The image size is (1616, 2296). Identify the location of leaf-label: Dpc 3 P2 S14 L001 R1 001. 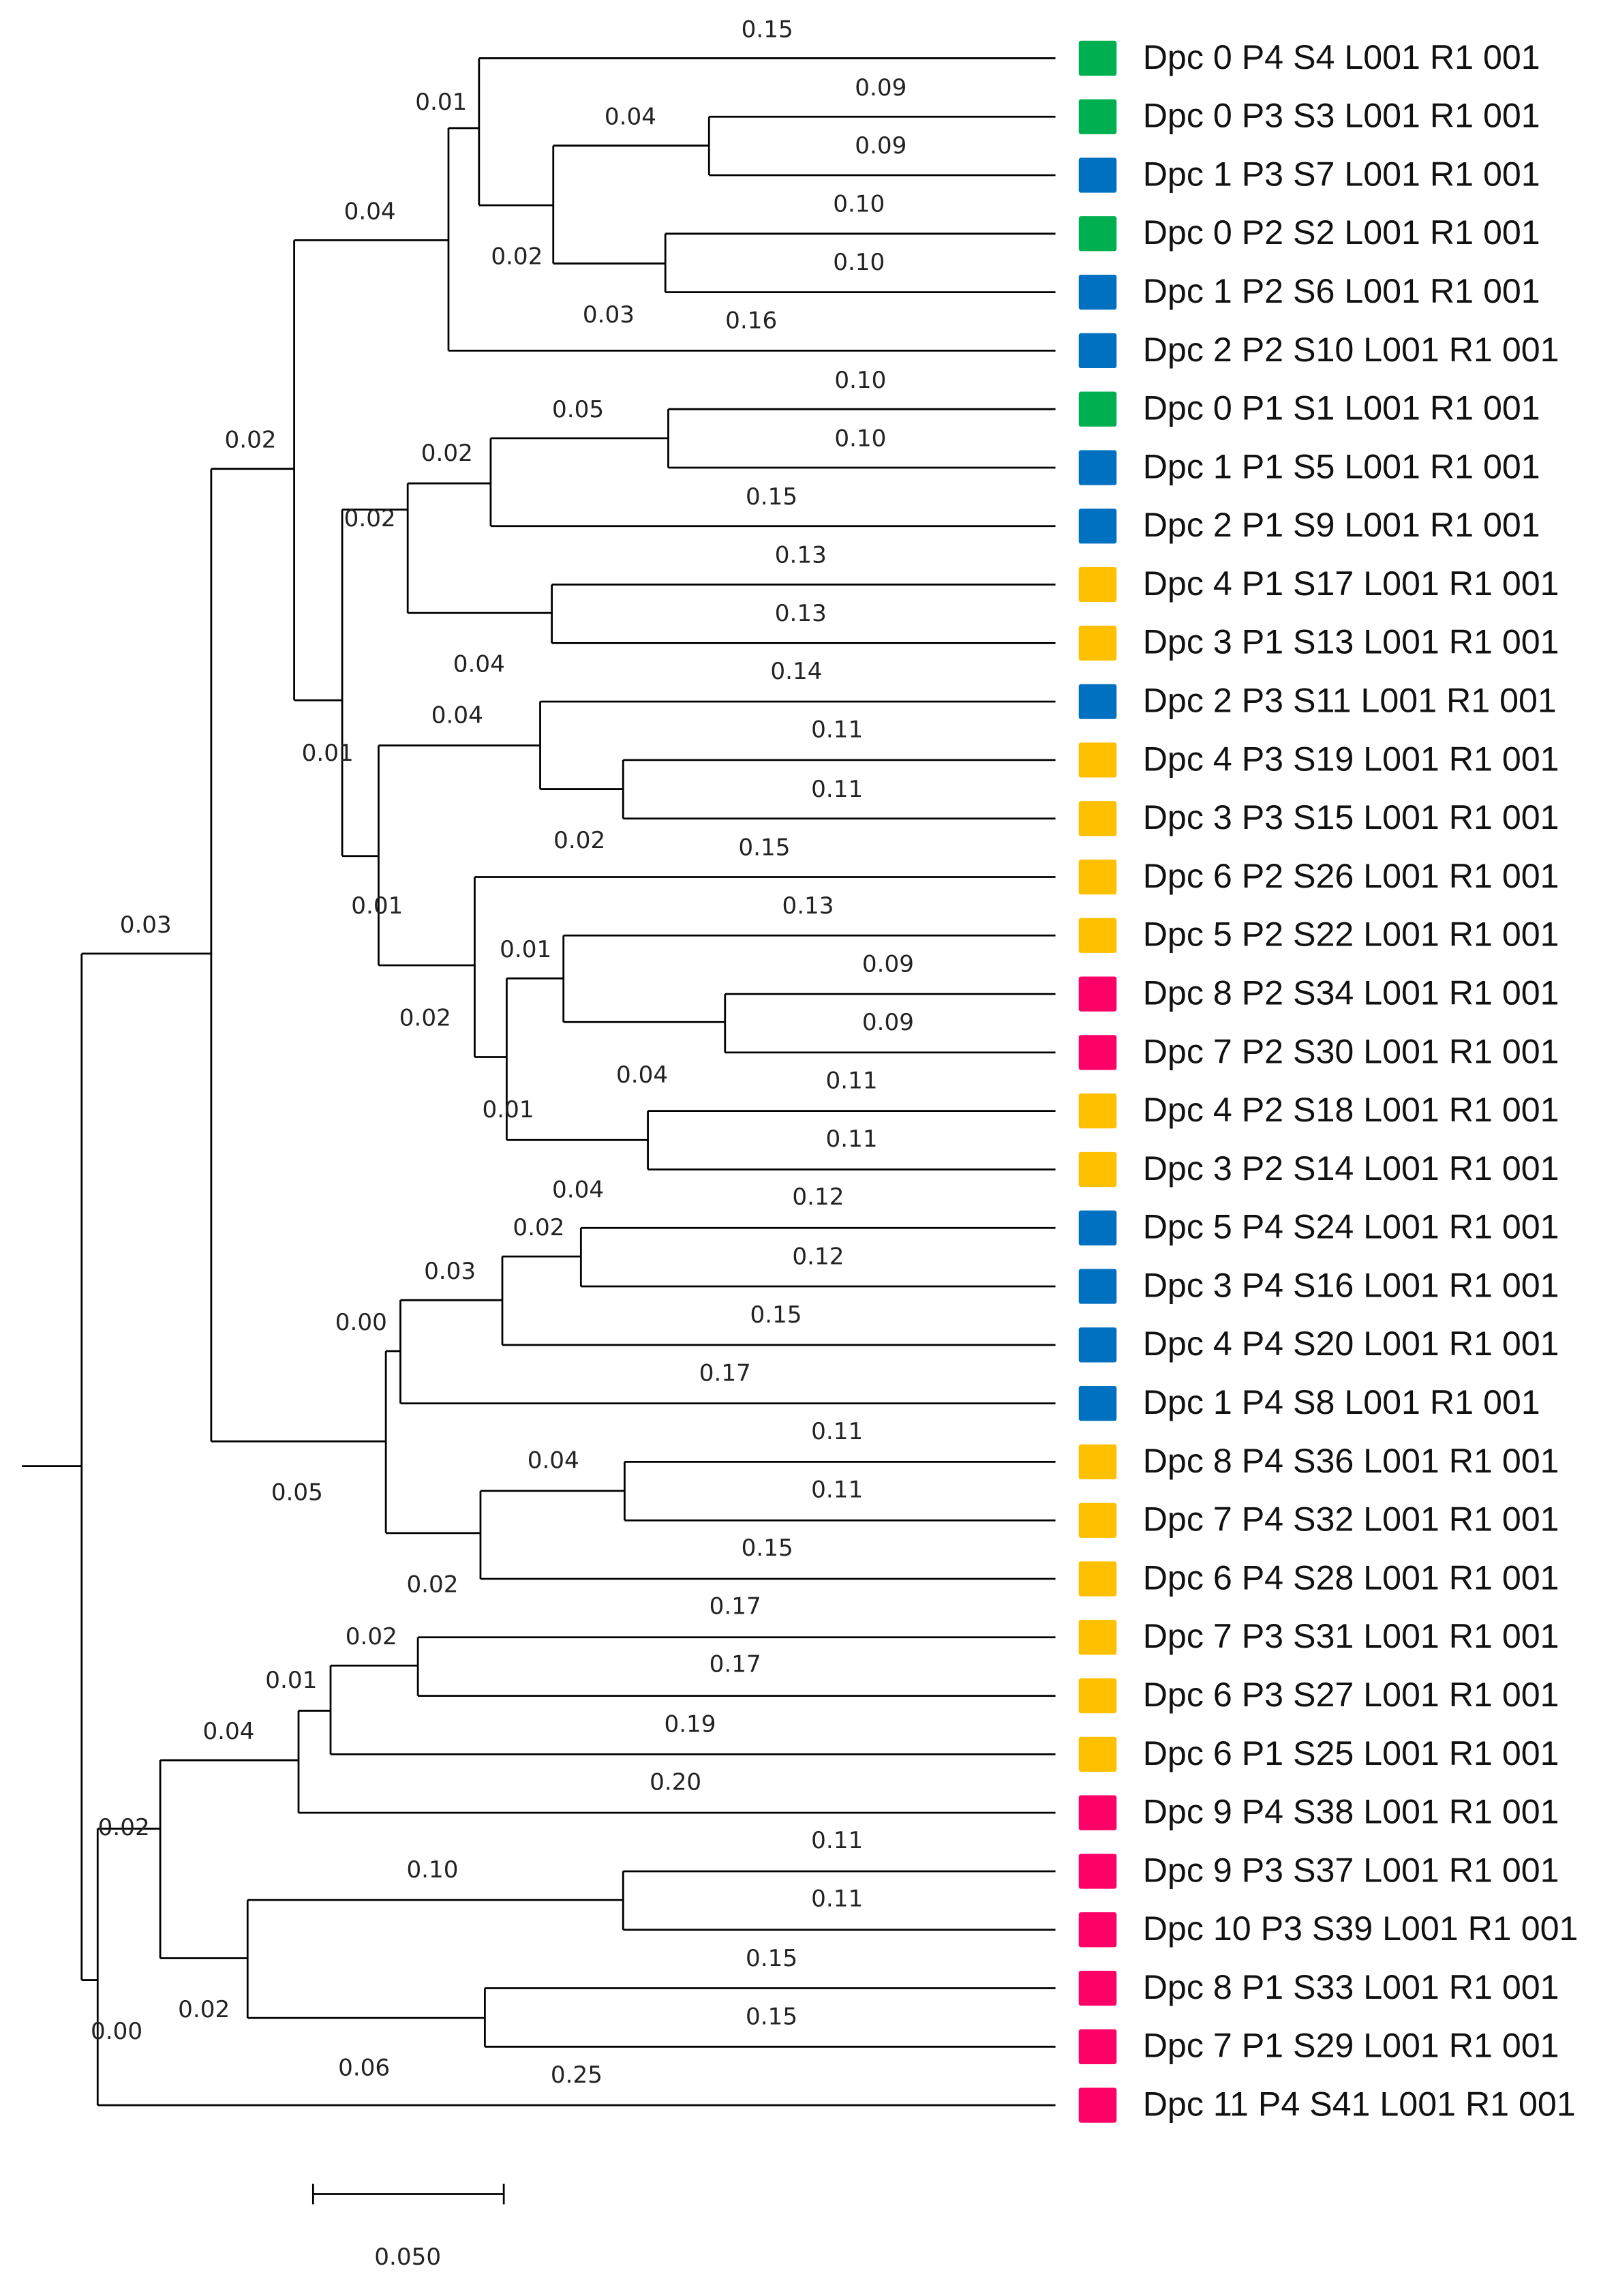
(1351, 1168).